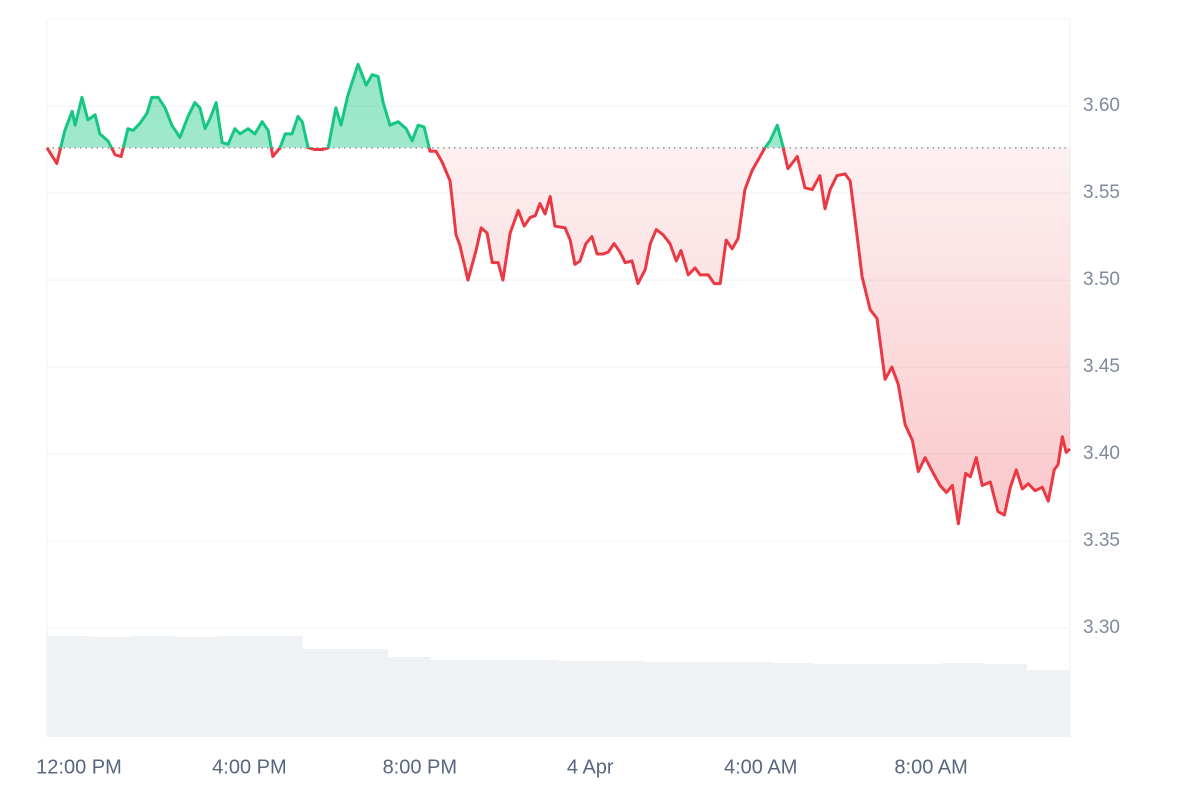  What do you see at coordinates (249, 767) in the screenshot?
I see `x-tick-label: 4:00 PM` at bounding box center [249, 767].